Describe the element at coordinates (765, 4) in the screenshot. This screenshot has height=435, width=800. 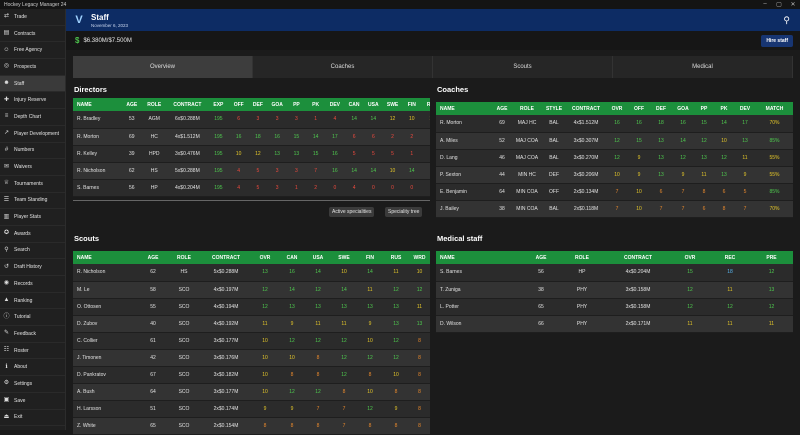
I see `minimize-icon: –` at that location.